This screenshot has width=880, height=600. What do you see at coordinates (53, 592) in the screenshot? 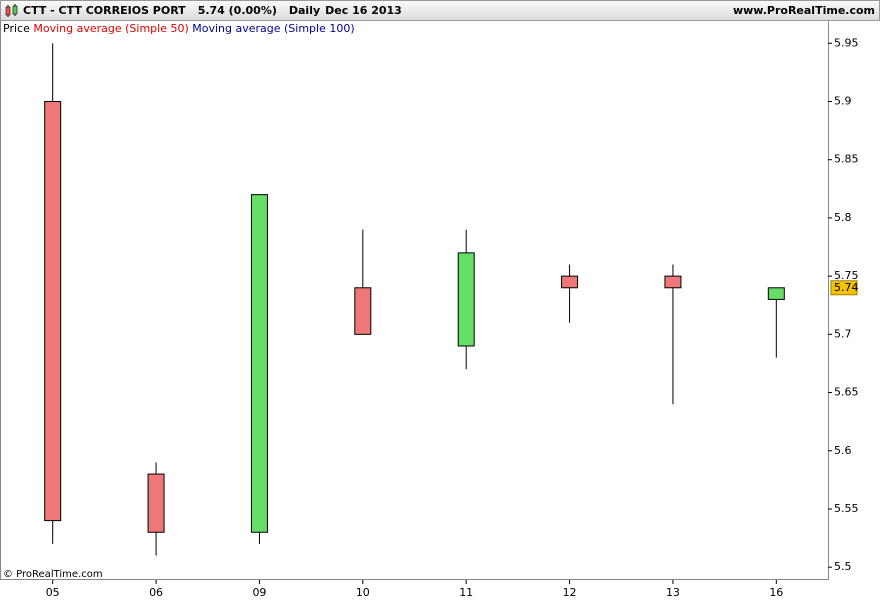
I see `x-tick-label: 05` at bounding box center [53, 592].